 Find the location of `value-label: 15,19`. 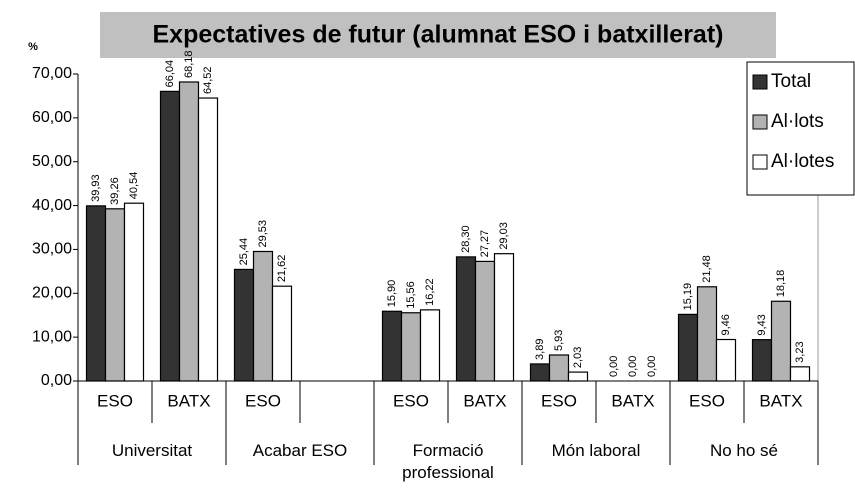

value-label: 15,19 is located at coordinates (688, 297).